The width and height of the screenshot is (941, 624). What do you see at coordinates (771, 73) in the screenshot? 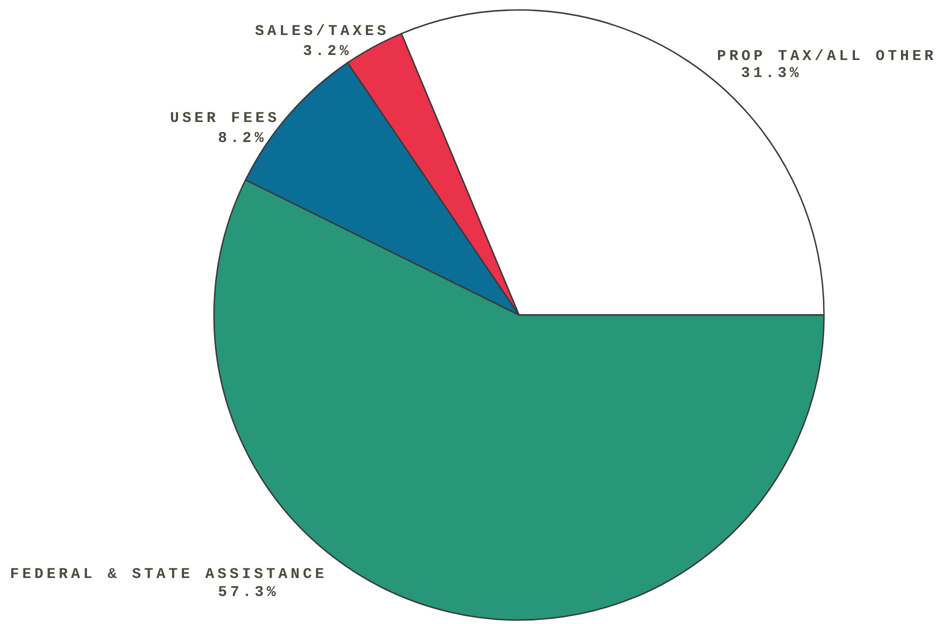
I see `data-label: 31.3%` at bounding box center [771, 73].